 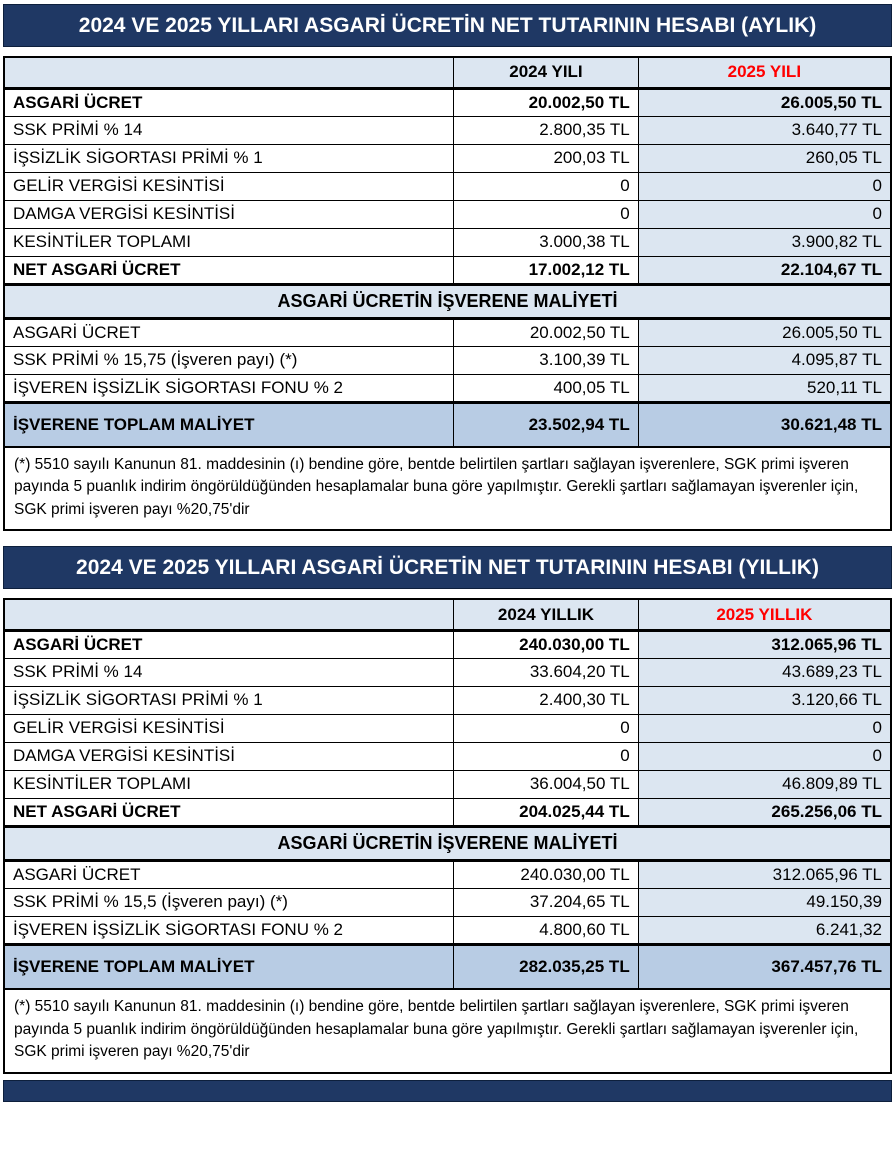 I want to click on value-2024: 17.002,12 TL, so click(x=546, y=270).